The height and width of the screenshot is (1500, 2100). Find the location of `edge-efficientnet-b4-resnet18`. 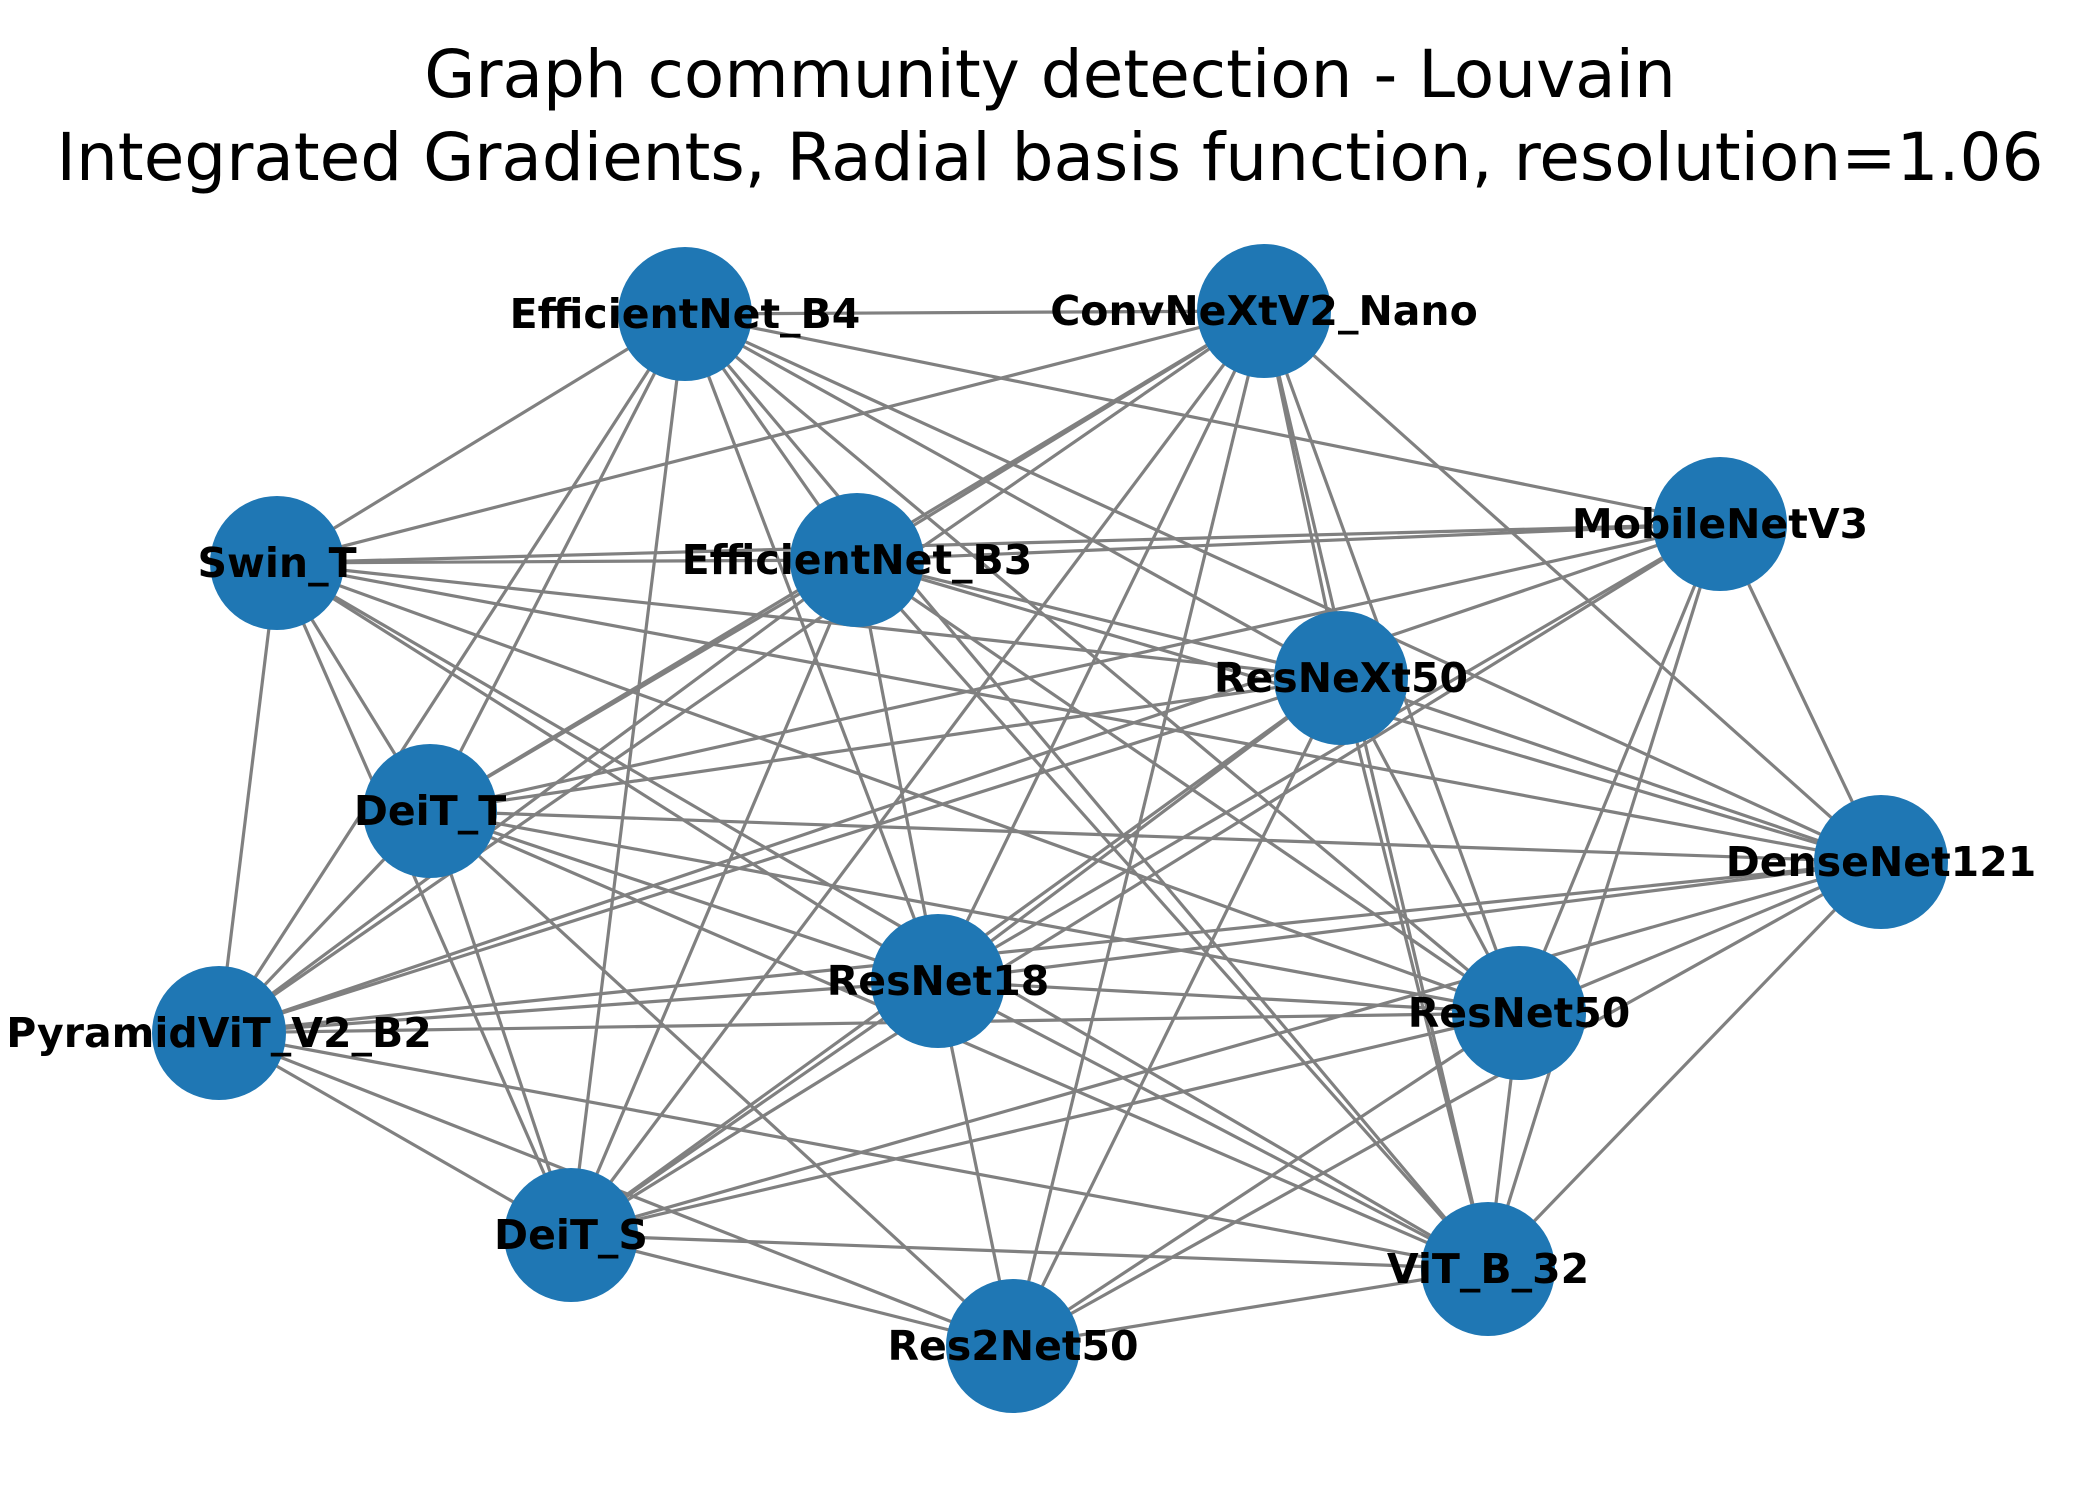

edge-efficientnet-b4-resnet18 is located at coordinates (811, 647).